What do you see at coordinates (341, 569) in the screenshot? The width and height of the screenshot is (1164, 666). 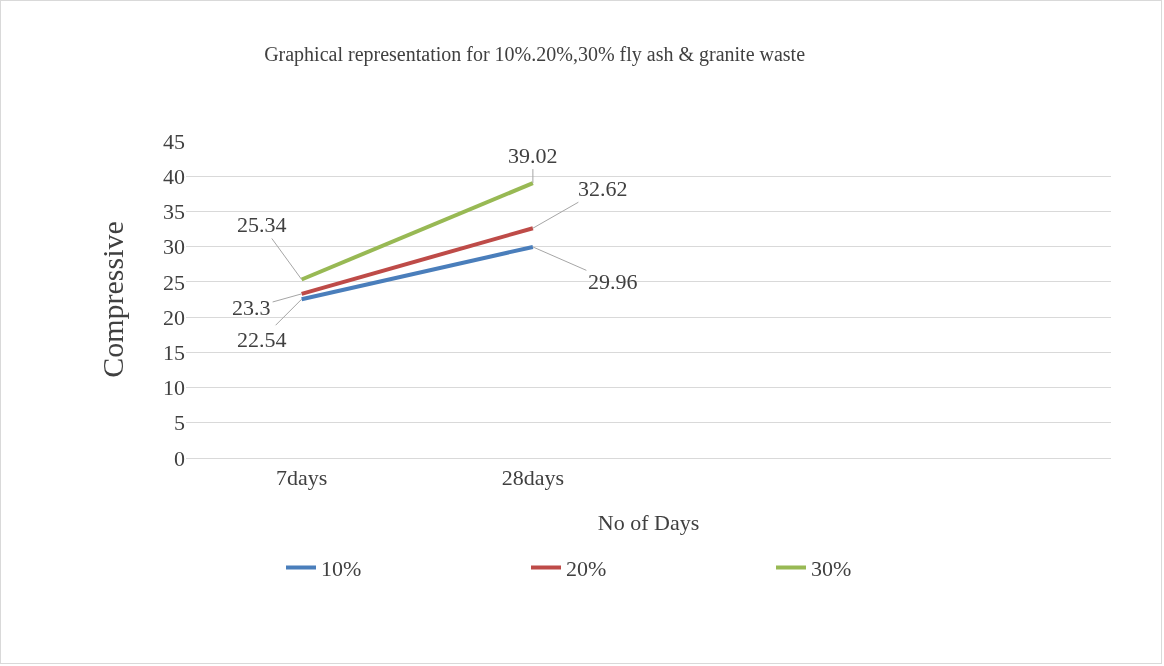 I see `legend-label: 10%` at bounding box center [341, 569].